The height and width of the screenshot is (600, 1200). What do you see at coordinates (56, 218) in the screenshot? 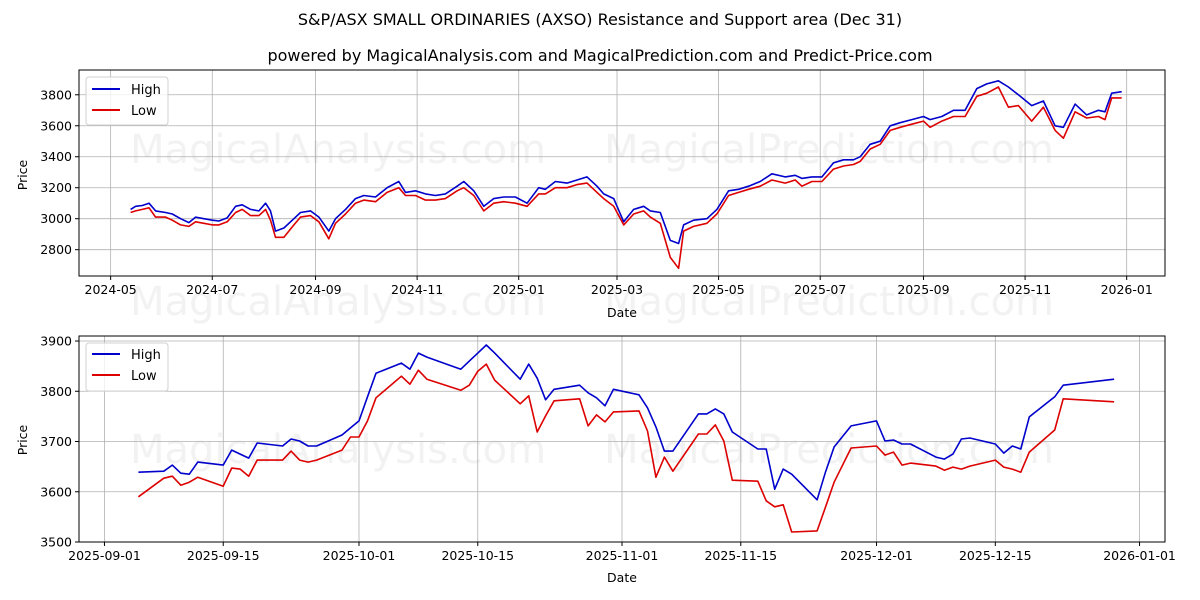
I see `y-tick-label: 3000` at bounding box center [56, 218].